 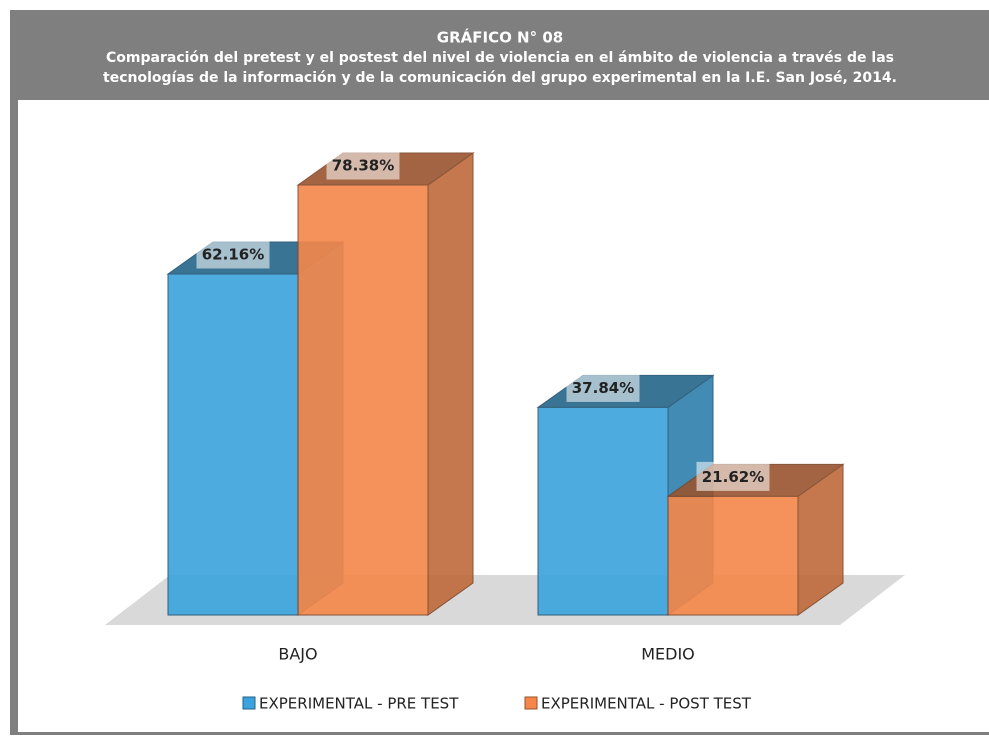 I want to click on value-label: 21.62%, so click(x=733, y=477).